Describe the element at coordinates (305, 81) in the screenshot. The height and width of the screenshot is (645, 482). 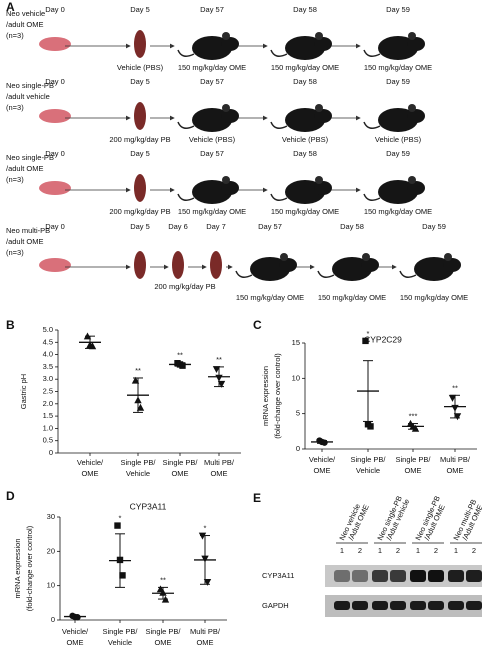
I see `day-label: Day 58` at that location.